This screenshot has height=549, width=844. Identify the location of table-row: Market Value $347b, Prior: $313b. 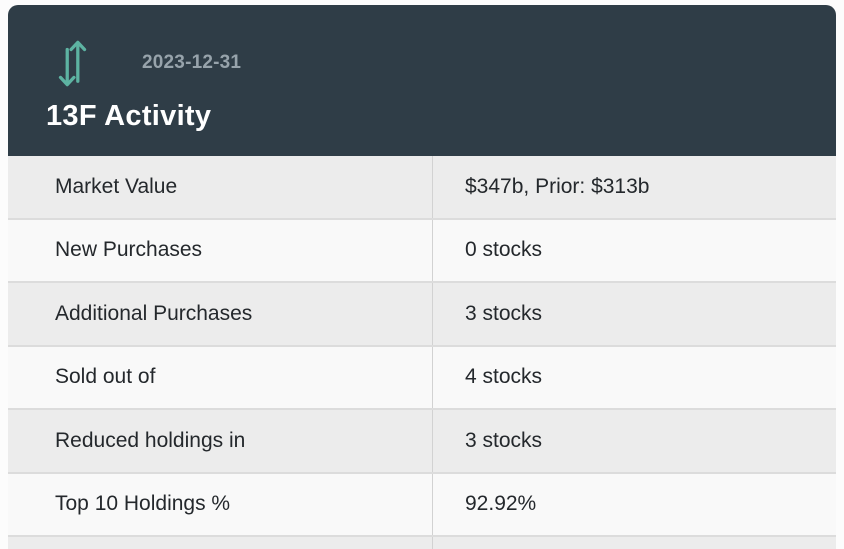
(422, 188).